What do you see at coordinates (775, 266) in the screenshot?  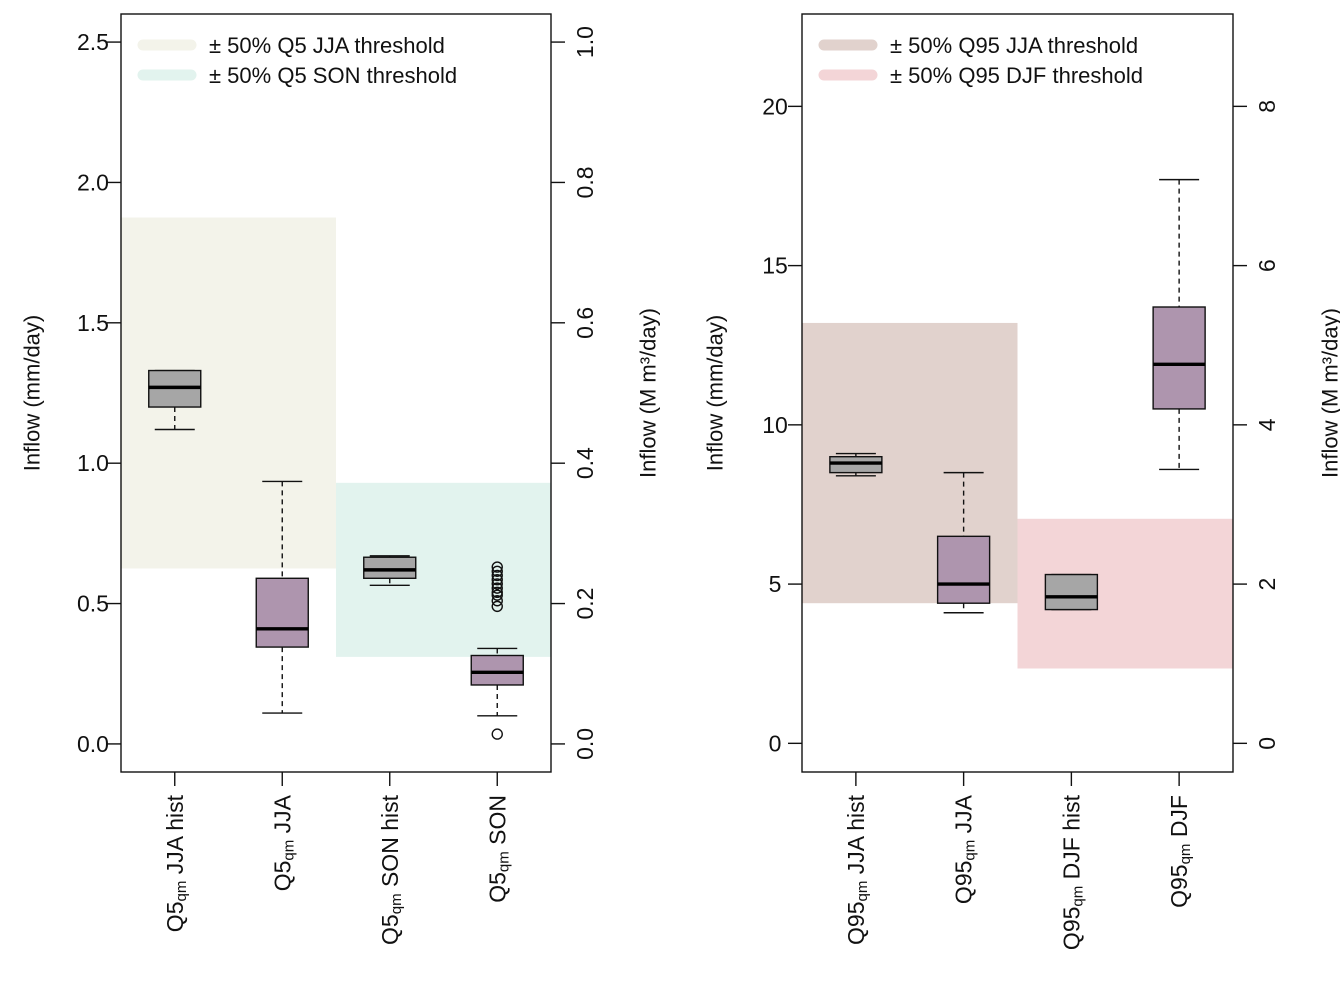 I see `y-tick-label: 15` at bounding box center [775, 266].